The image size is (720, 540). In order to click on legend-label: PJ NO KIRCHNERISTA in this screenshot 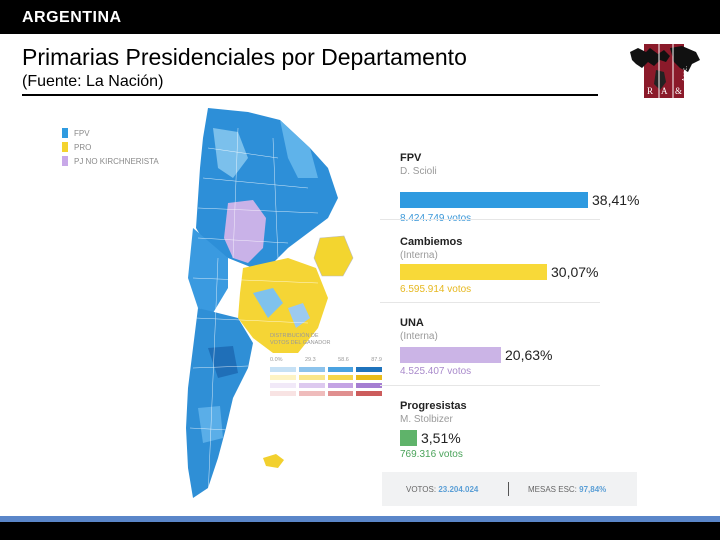, I will do `click(116, 161)`.